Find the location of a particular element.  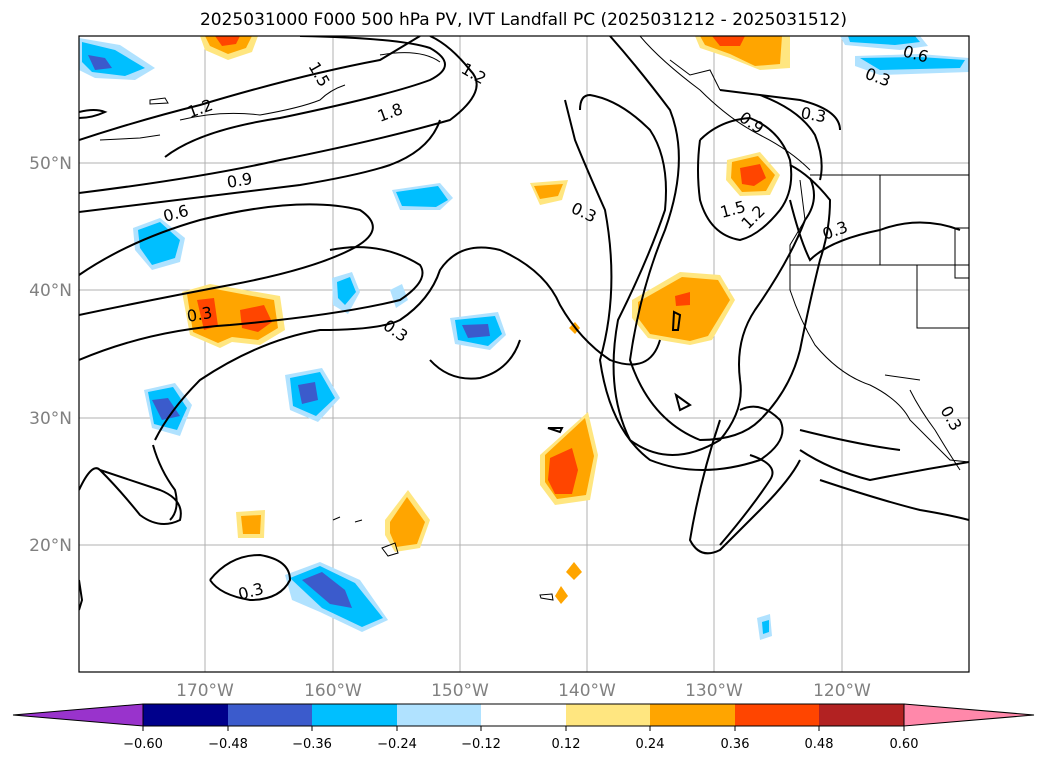

colorbar-extend-high is located at coordinates (969, 715).